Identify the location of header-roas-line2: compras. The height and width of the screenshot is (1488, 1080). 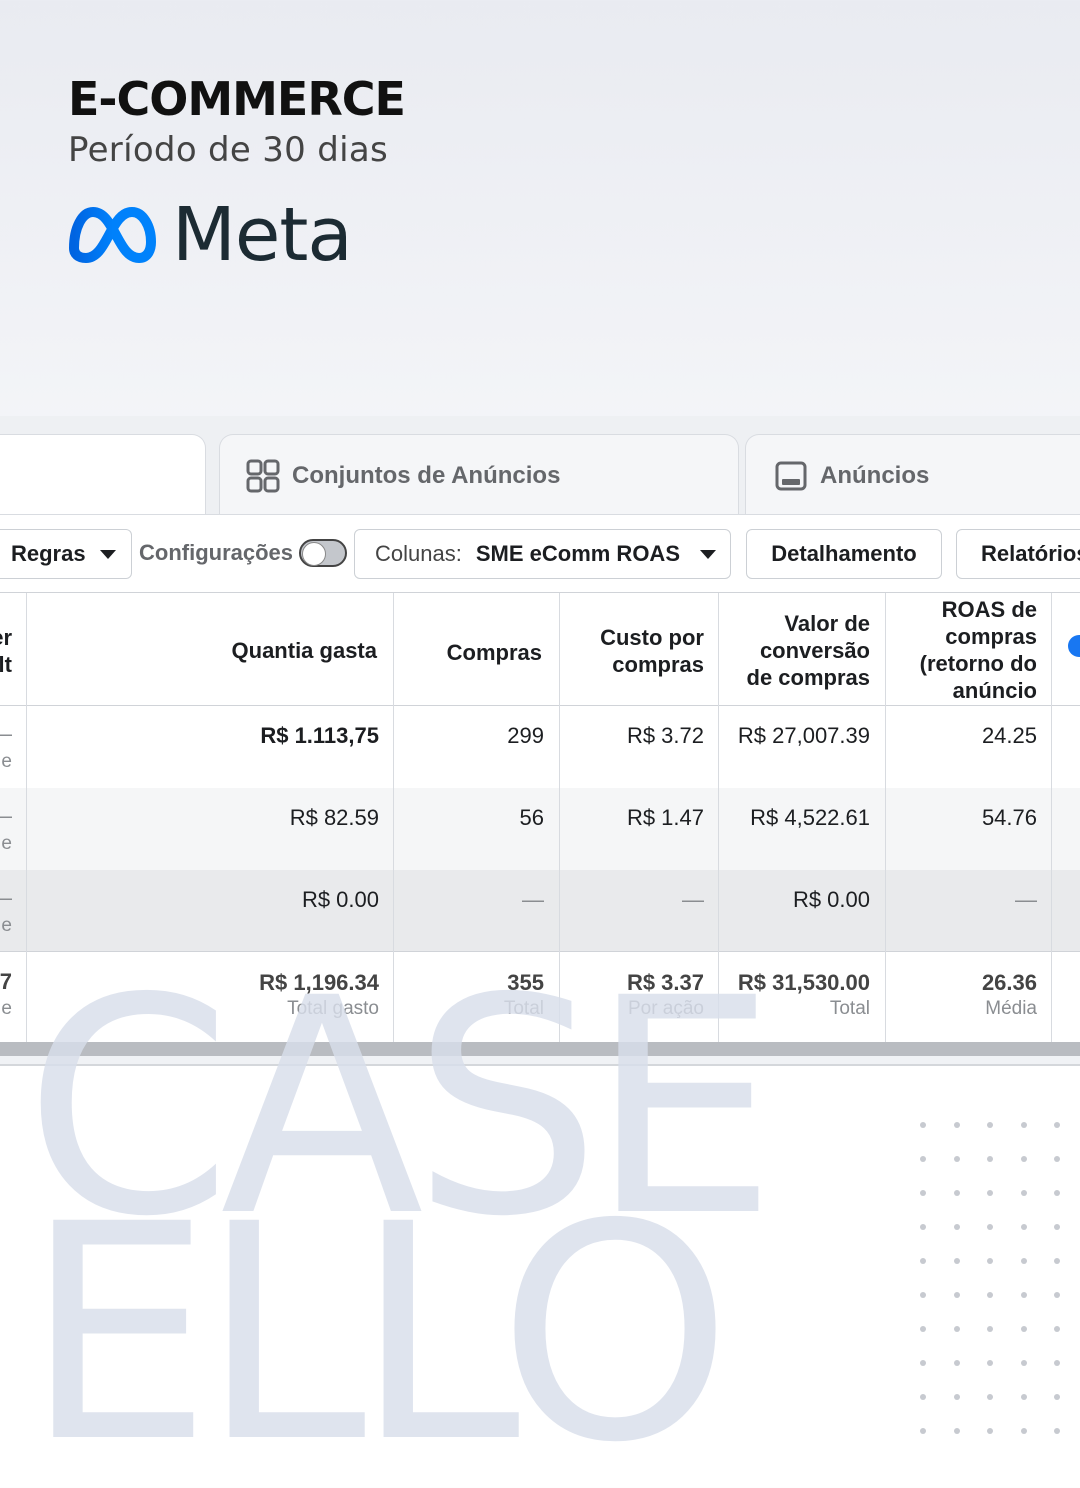
(991, 636).